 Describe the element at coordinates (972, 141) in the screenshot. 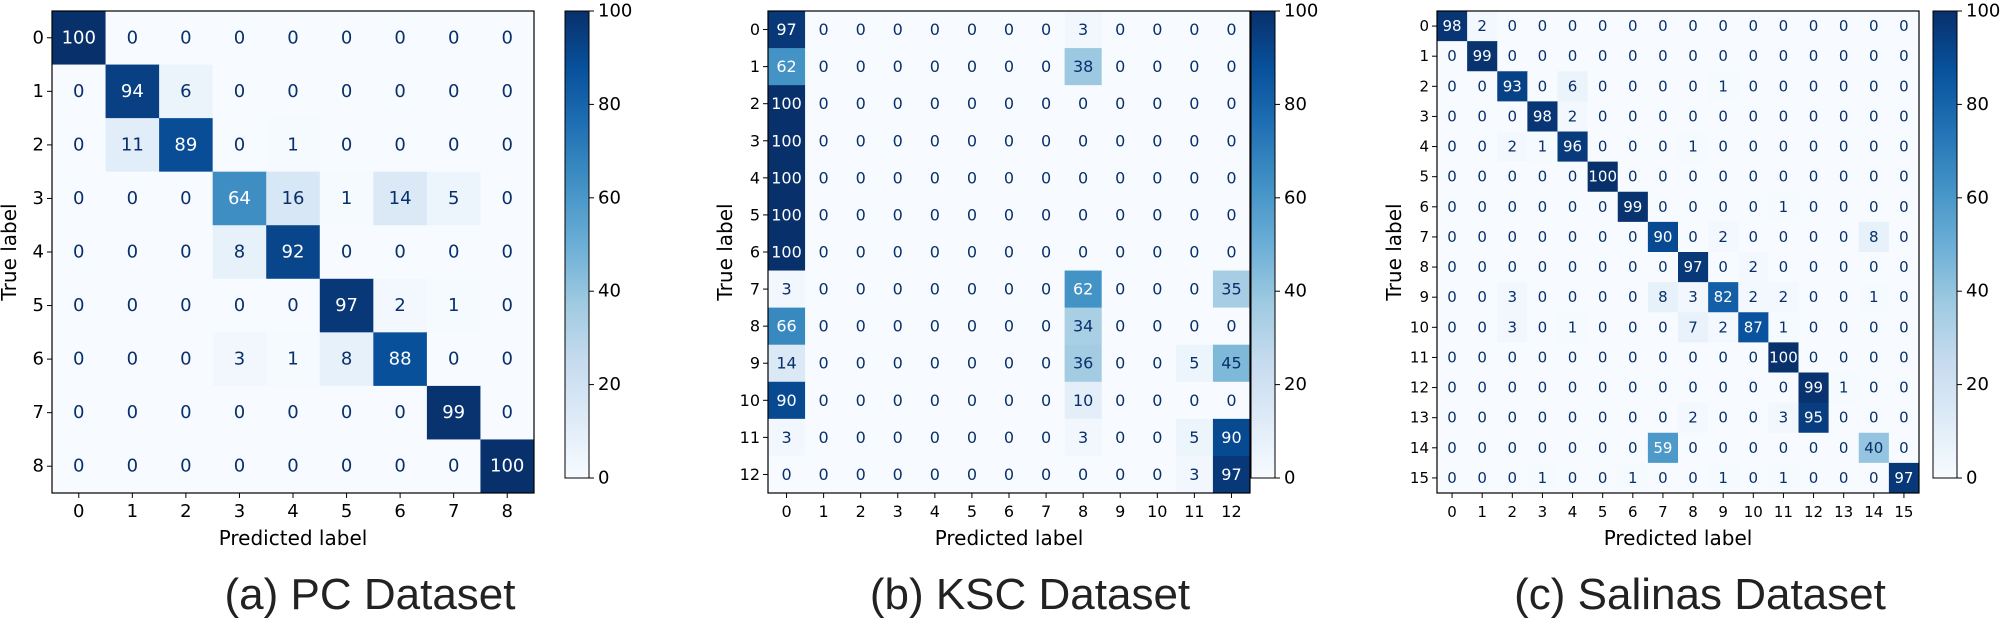

I see `cell-r3-c5` at that location.